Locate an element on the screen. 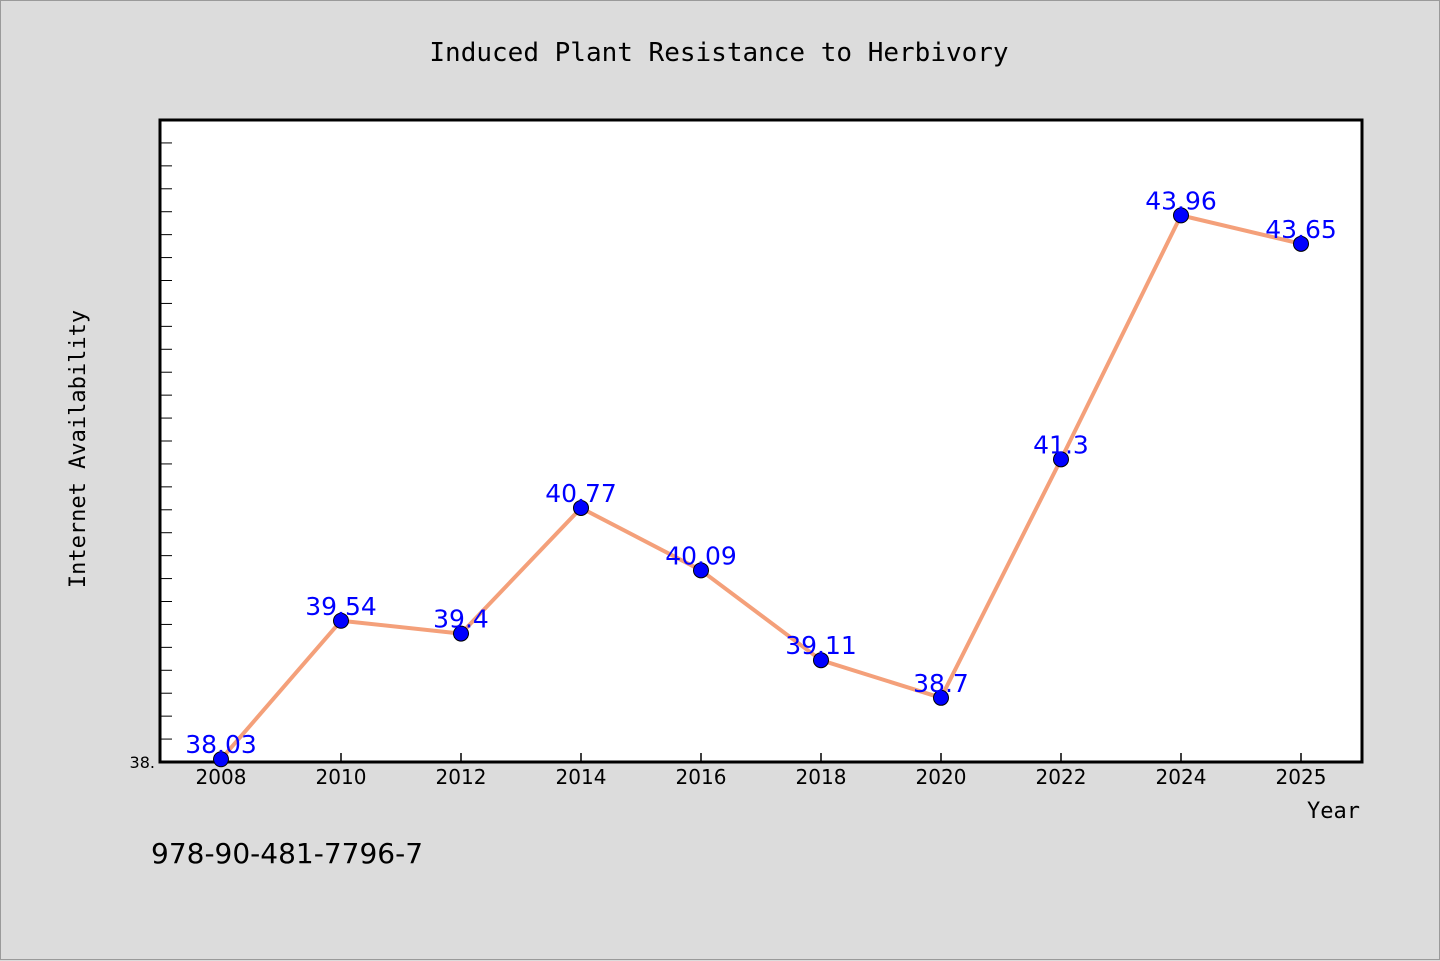 The width and height of the screenshot is (1440, 961). y-axis-ticks is located at coordinates (166, 441).